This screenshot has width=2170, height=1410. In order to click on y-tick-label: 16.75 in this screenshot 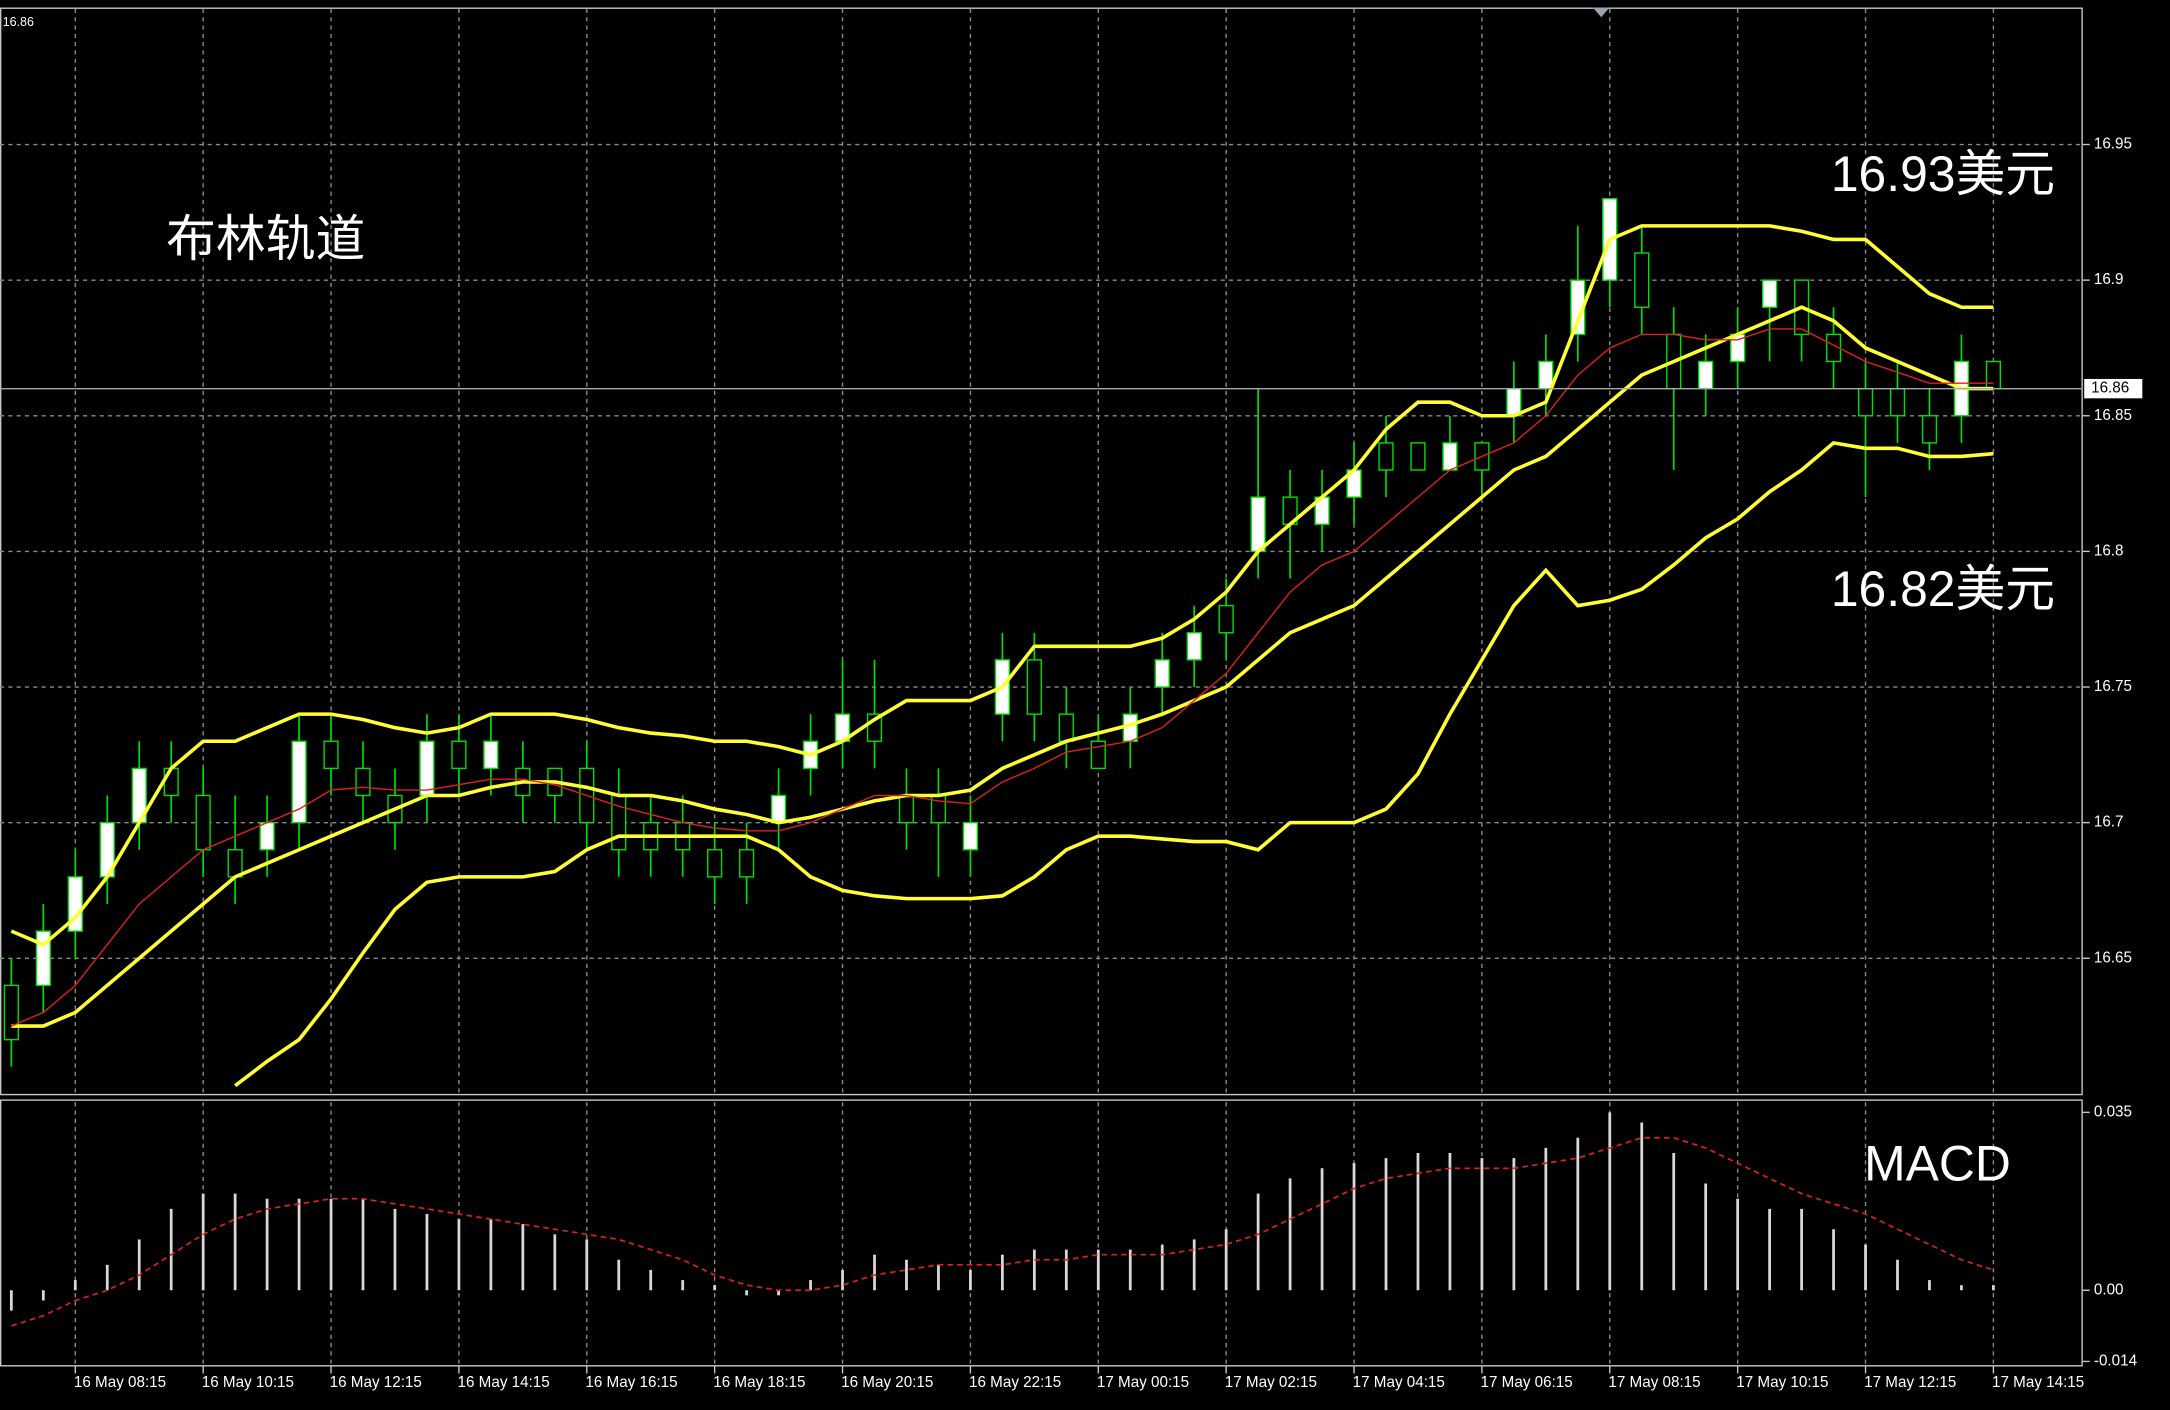, I will do `click(2113, 686)`.